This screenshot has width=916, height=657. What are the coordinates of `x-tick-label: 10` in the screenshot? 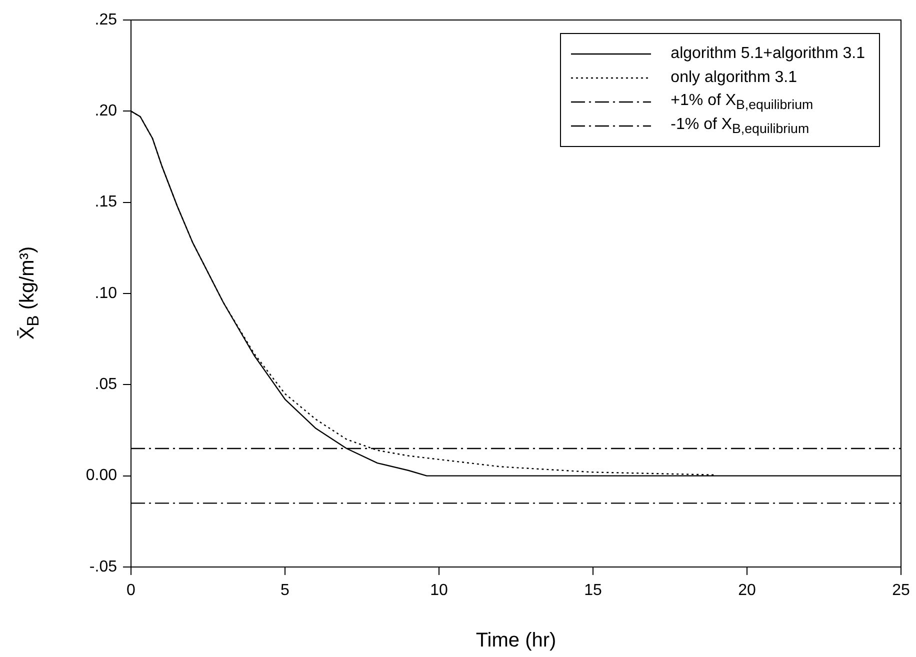 It's located at (439, 591).